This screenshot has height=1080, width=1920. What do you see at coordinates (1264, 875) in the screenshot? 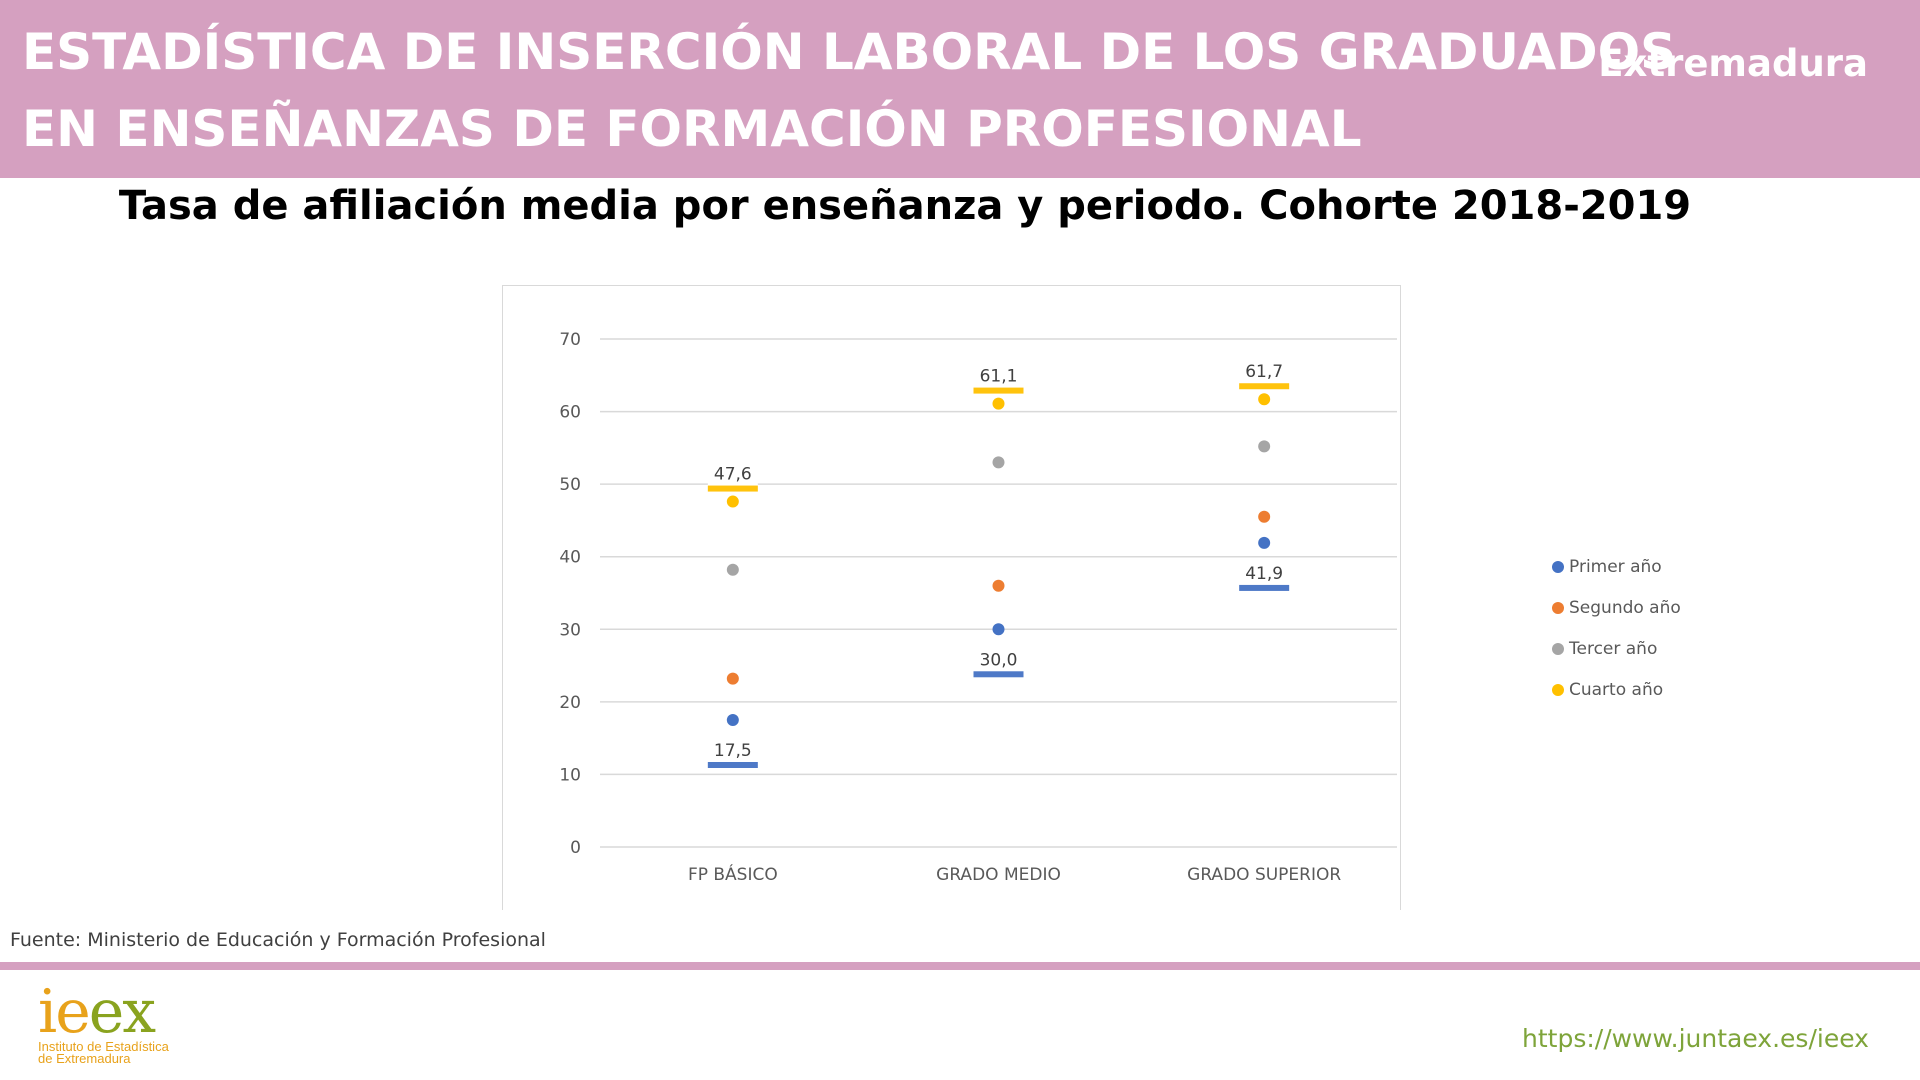
I see `x-tick-label: GRADO SUPERIOR` at bounding box center [1264, 875].